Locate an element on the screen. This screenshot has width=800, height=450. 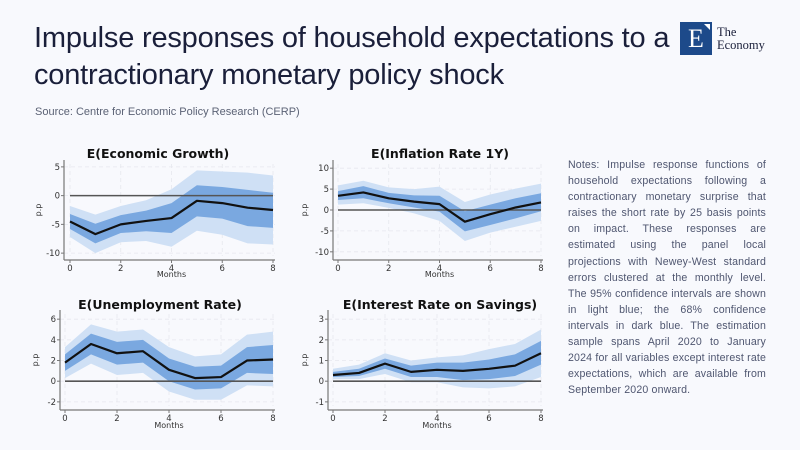
chart-title: E(Economic Growth) is located at coordinates (158, 153).